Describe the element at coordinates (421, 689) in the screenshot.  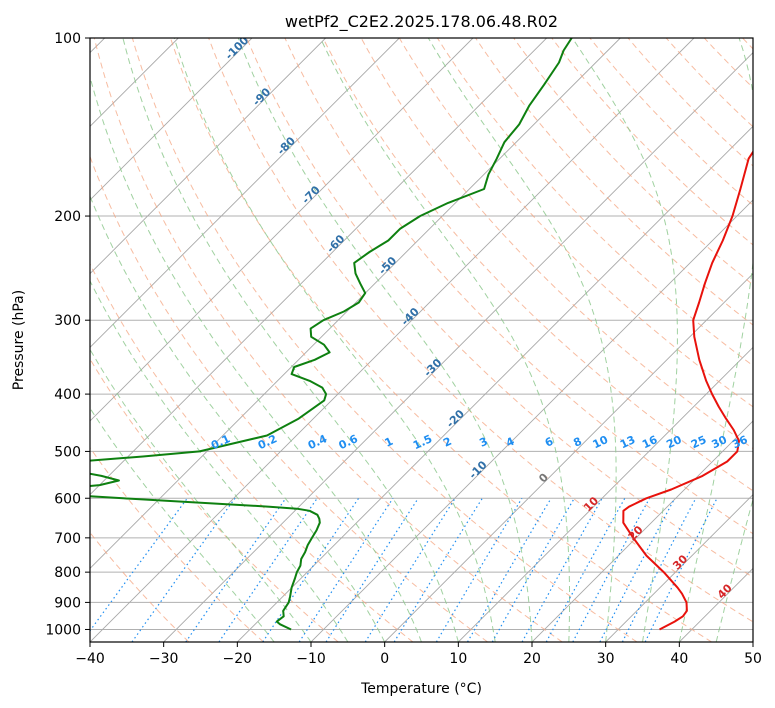
I see `x-axis-label: Temperature (°C)` at that location.